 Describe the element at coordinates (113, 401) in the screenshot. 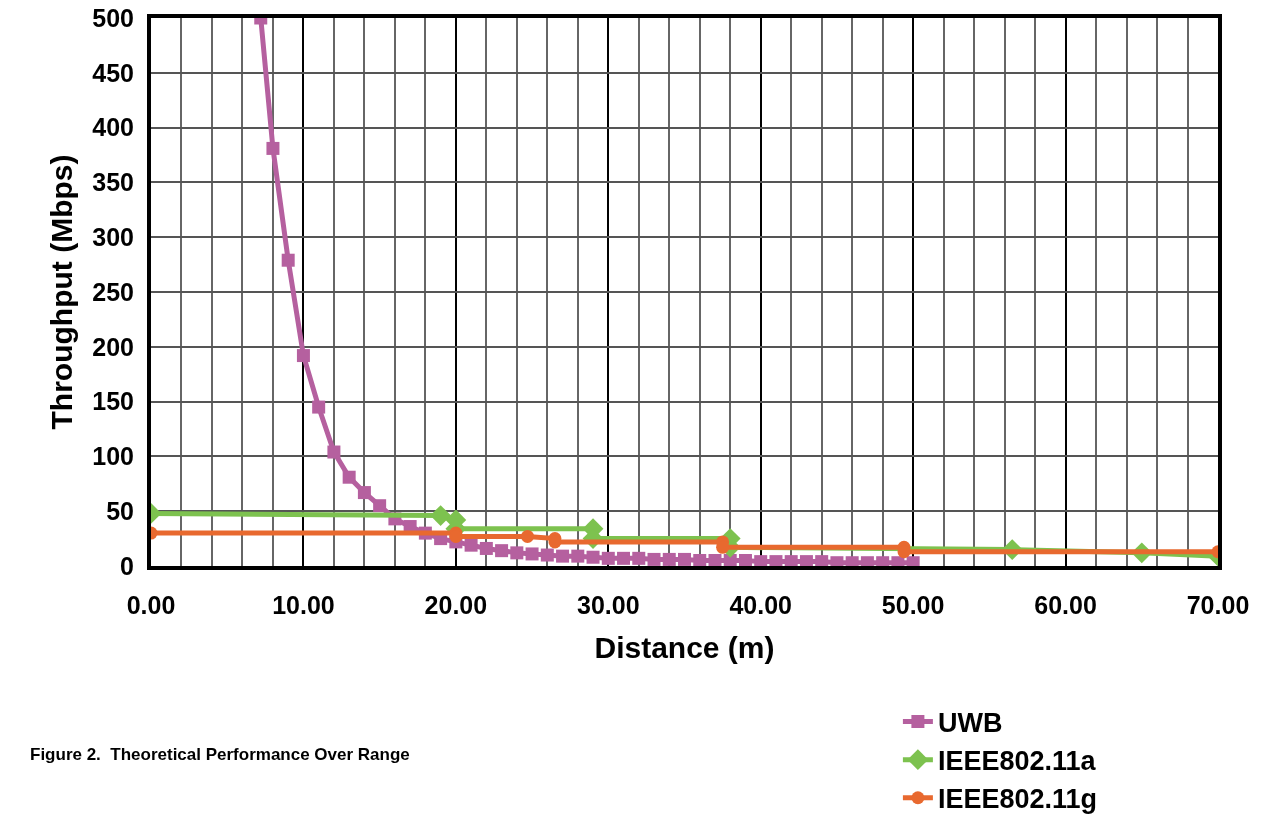

I see `y-tick-label: 150` at that location.